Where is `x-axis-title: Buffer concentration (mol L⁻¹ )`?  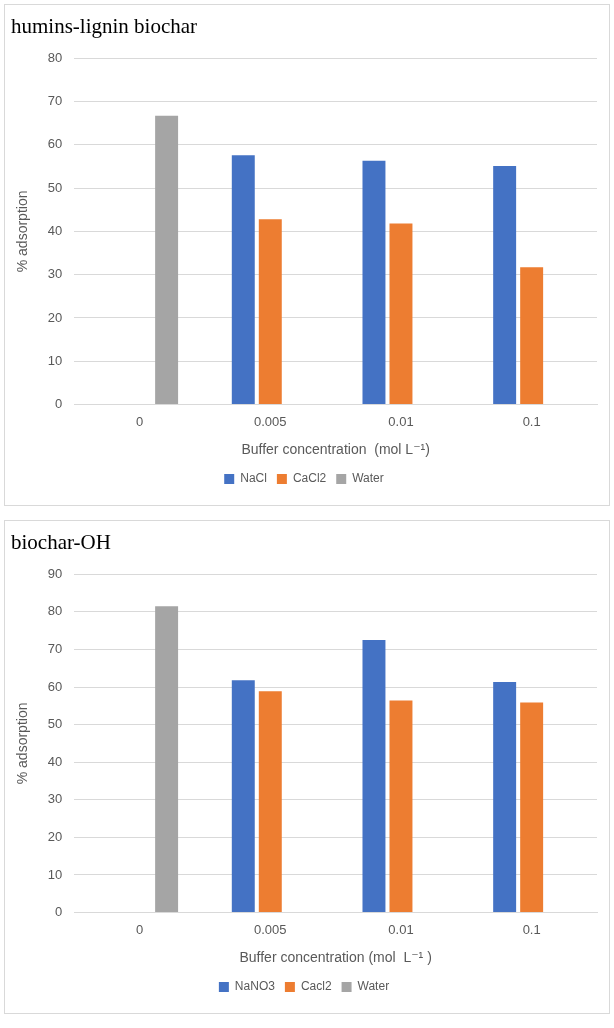
x-axis-title: Buffer concentration (mol L⁻¹ ) is located at coordinates (335, 957).